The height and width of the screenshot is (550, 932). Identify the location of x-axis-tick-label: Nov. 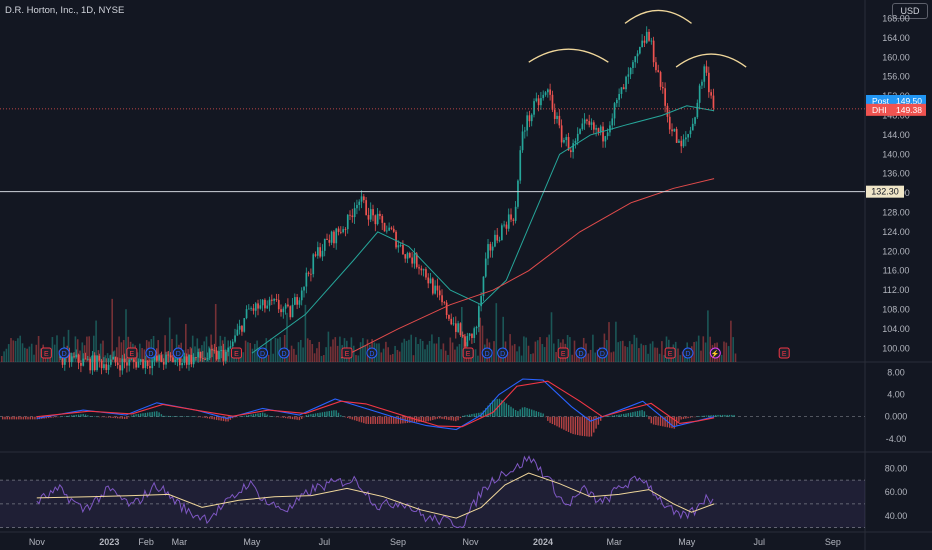
(471, 542).